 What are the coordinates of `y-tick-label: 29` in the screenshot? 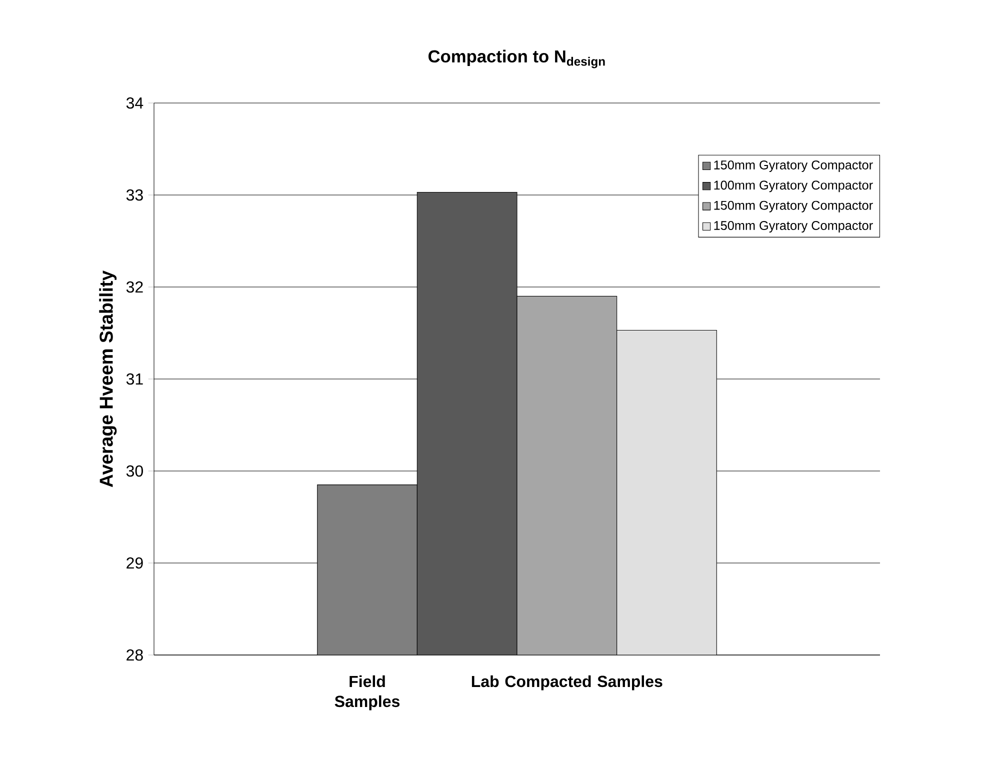 It's located at (134, 563).